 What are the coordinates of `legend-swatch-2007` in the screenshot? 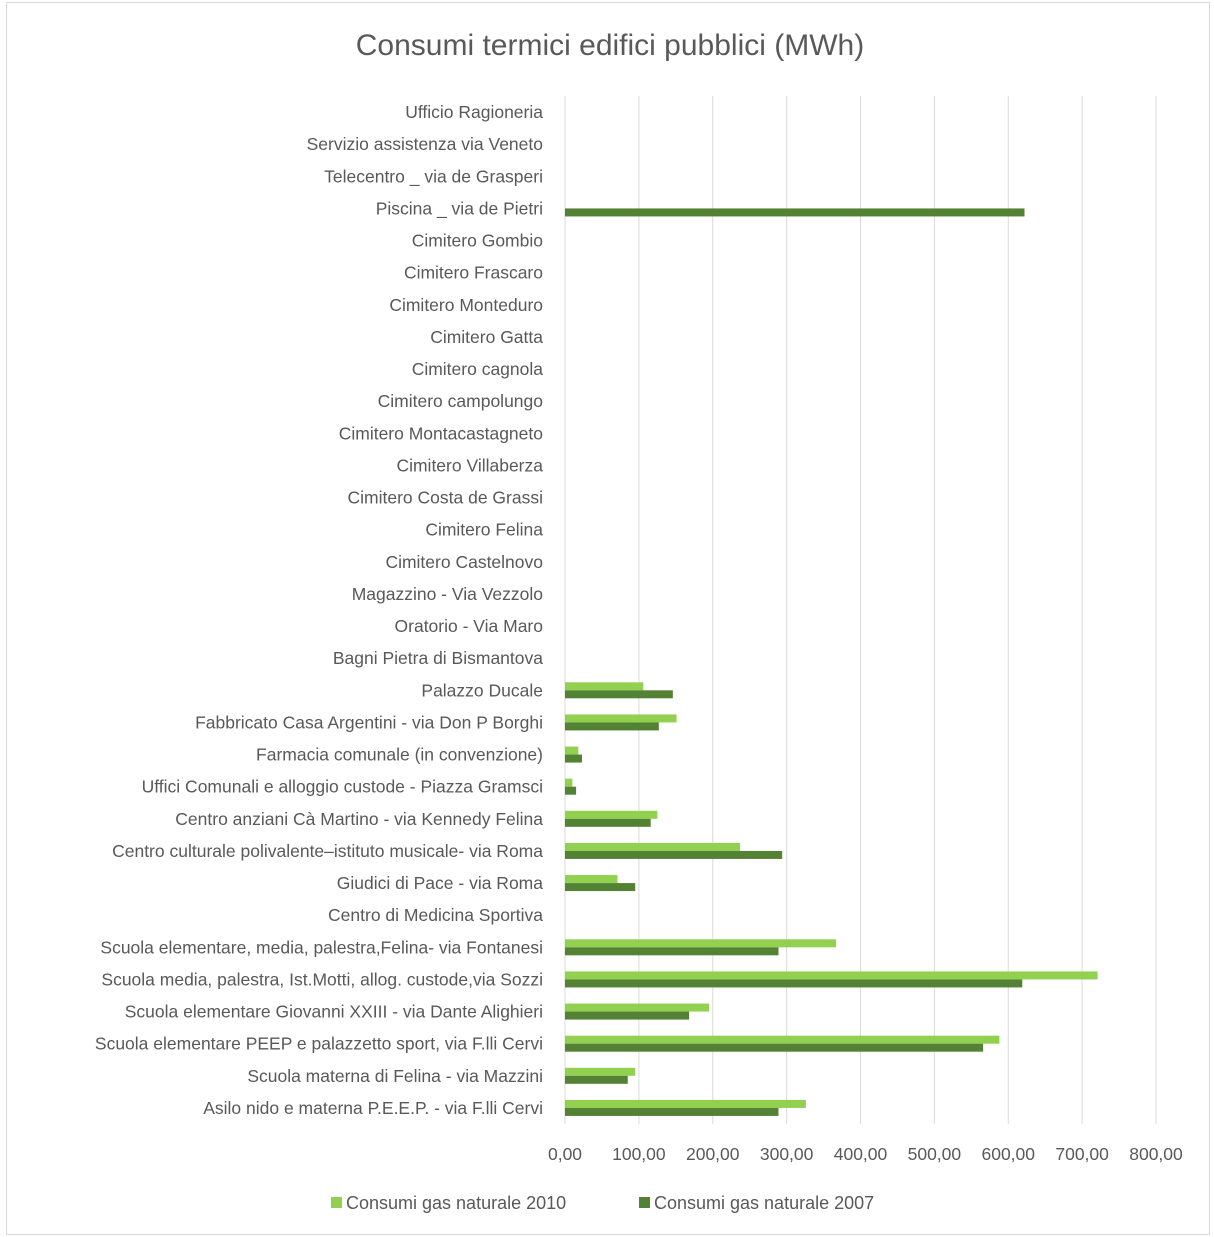 It's located at (644, 1202).